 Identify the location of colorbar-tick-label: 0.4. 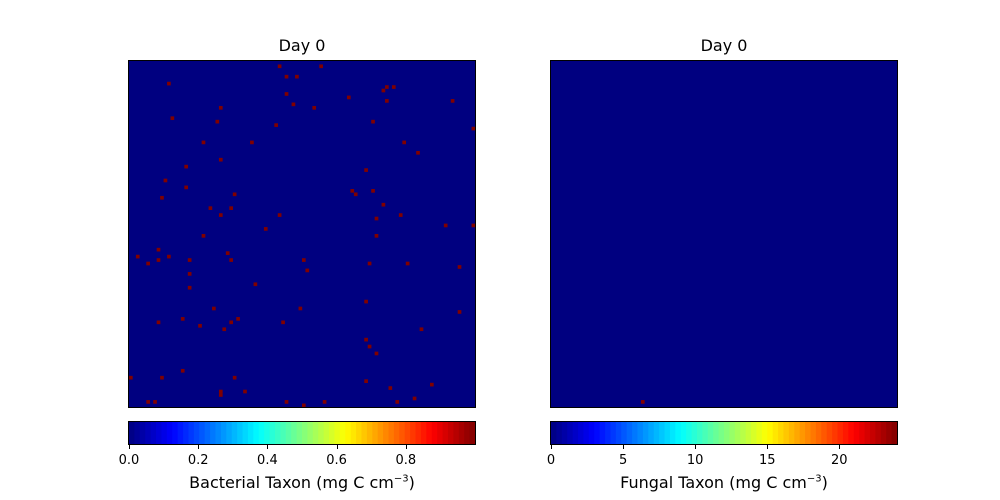
(267, 460).